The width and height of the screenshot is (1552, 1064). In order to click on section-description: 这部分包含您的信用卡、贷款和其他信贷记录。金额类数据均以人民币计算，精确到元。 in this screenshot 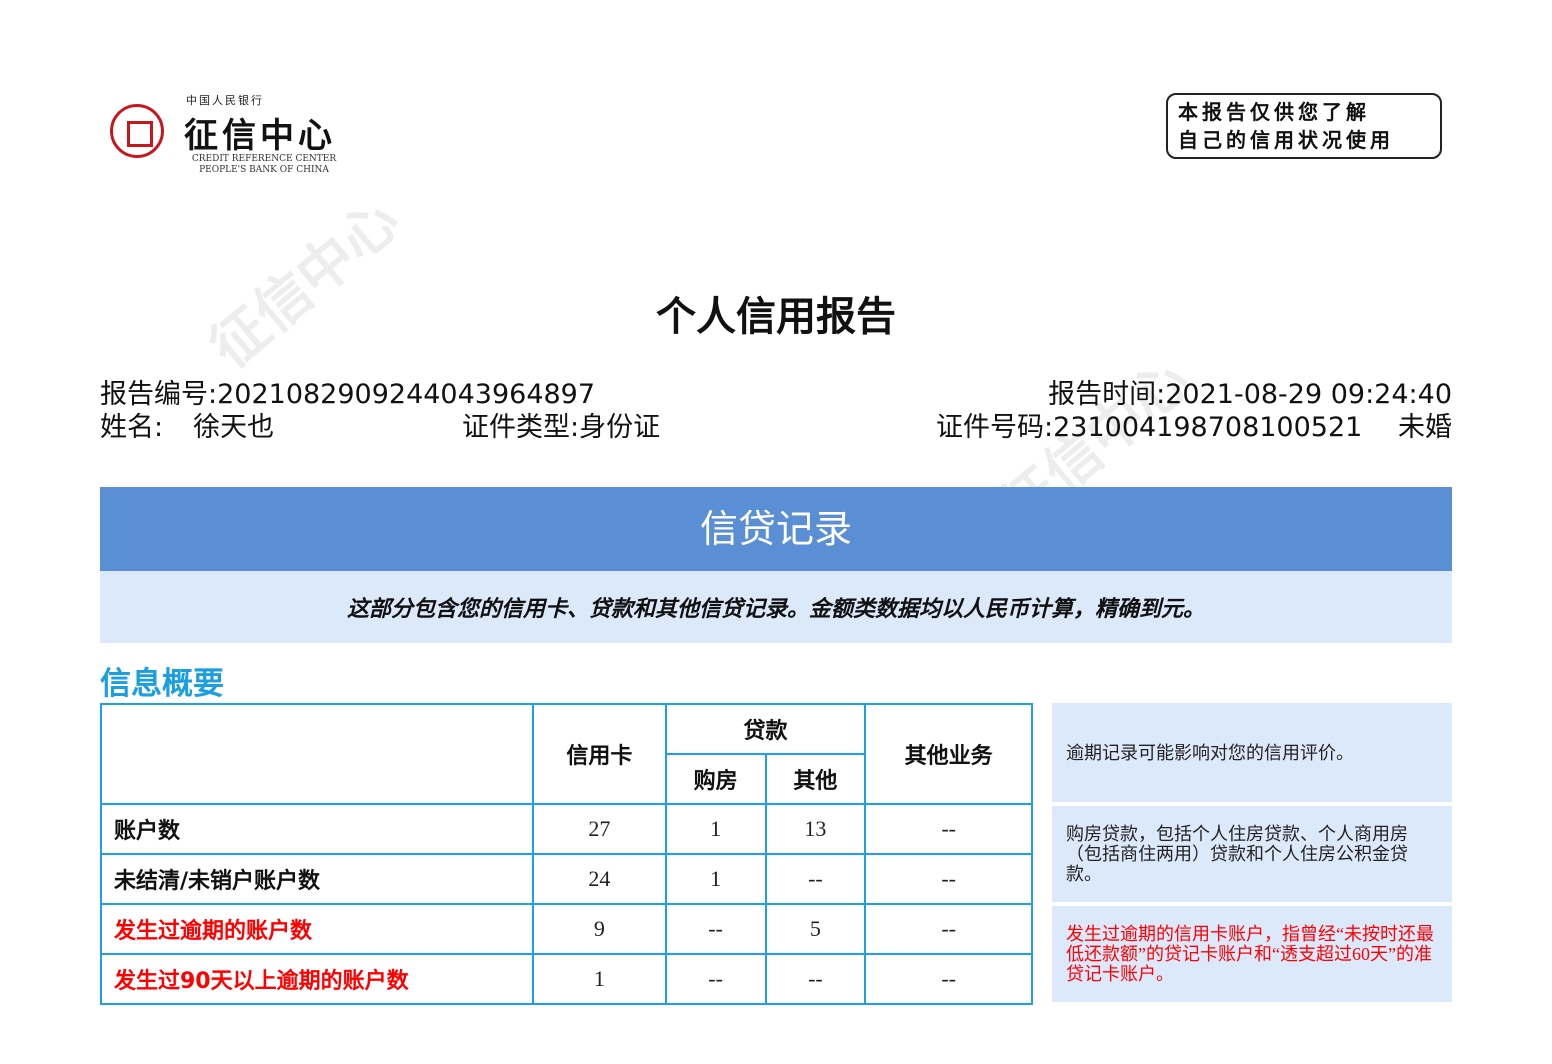, I will do `click(776, 607)`.